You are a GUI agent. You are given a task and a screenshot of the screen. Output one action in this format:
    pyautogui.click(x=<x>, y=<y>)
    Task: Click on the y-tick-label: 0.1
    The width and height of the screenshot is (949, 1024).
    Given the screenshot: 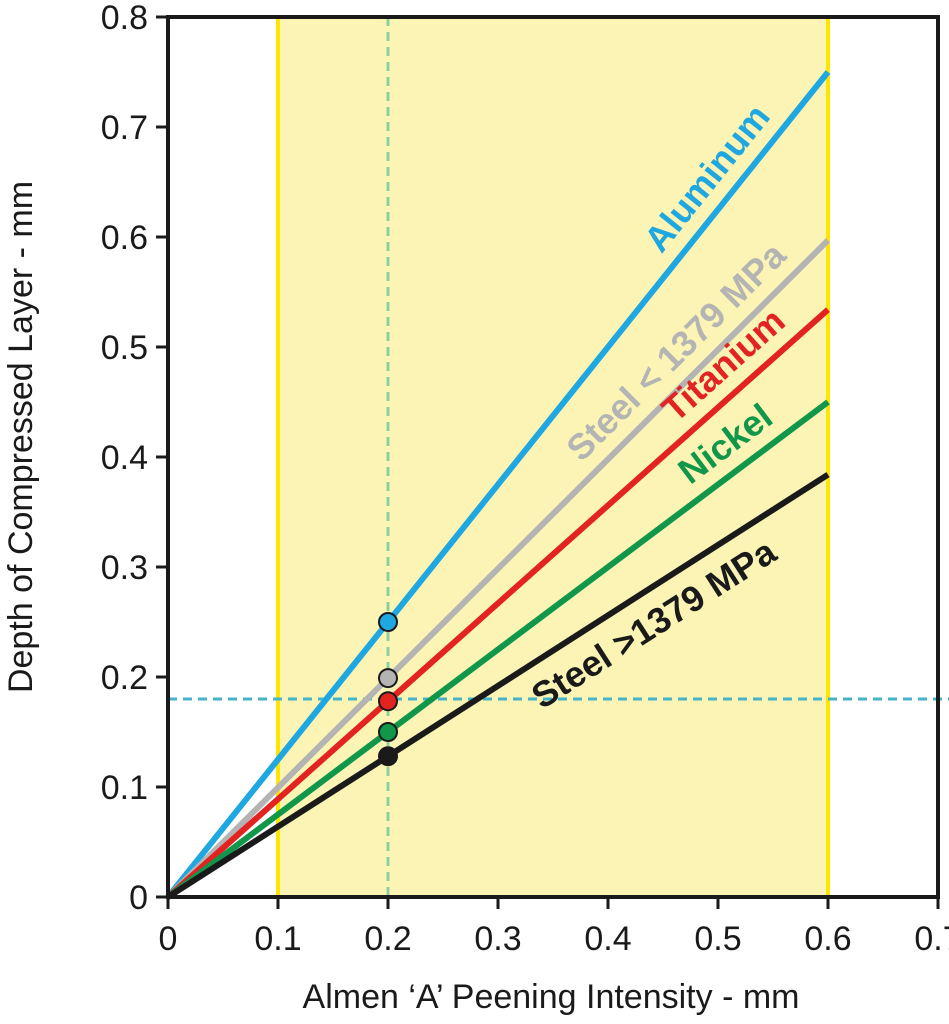 What is the action you would take?
    pyautogui.click(x=124, y=788)
    